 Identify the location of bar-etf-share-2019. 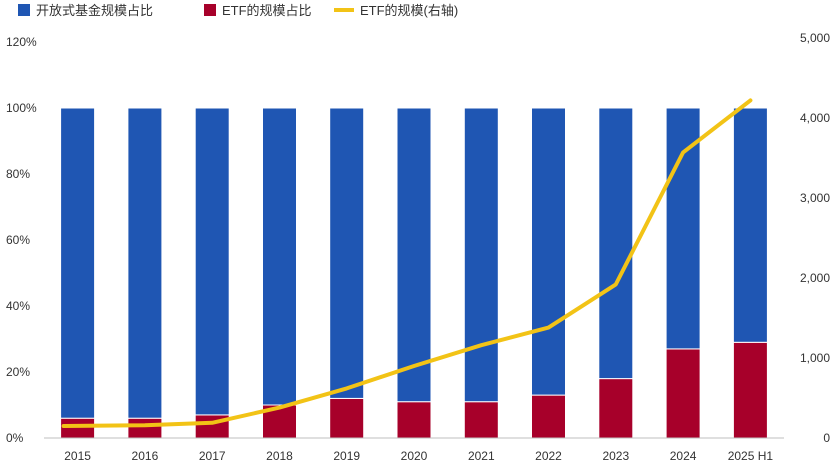
(347, 418).